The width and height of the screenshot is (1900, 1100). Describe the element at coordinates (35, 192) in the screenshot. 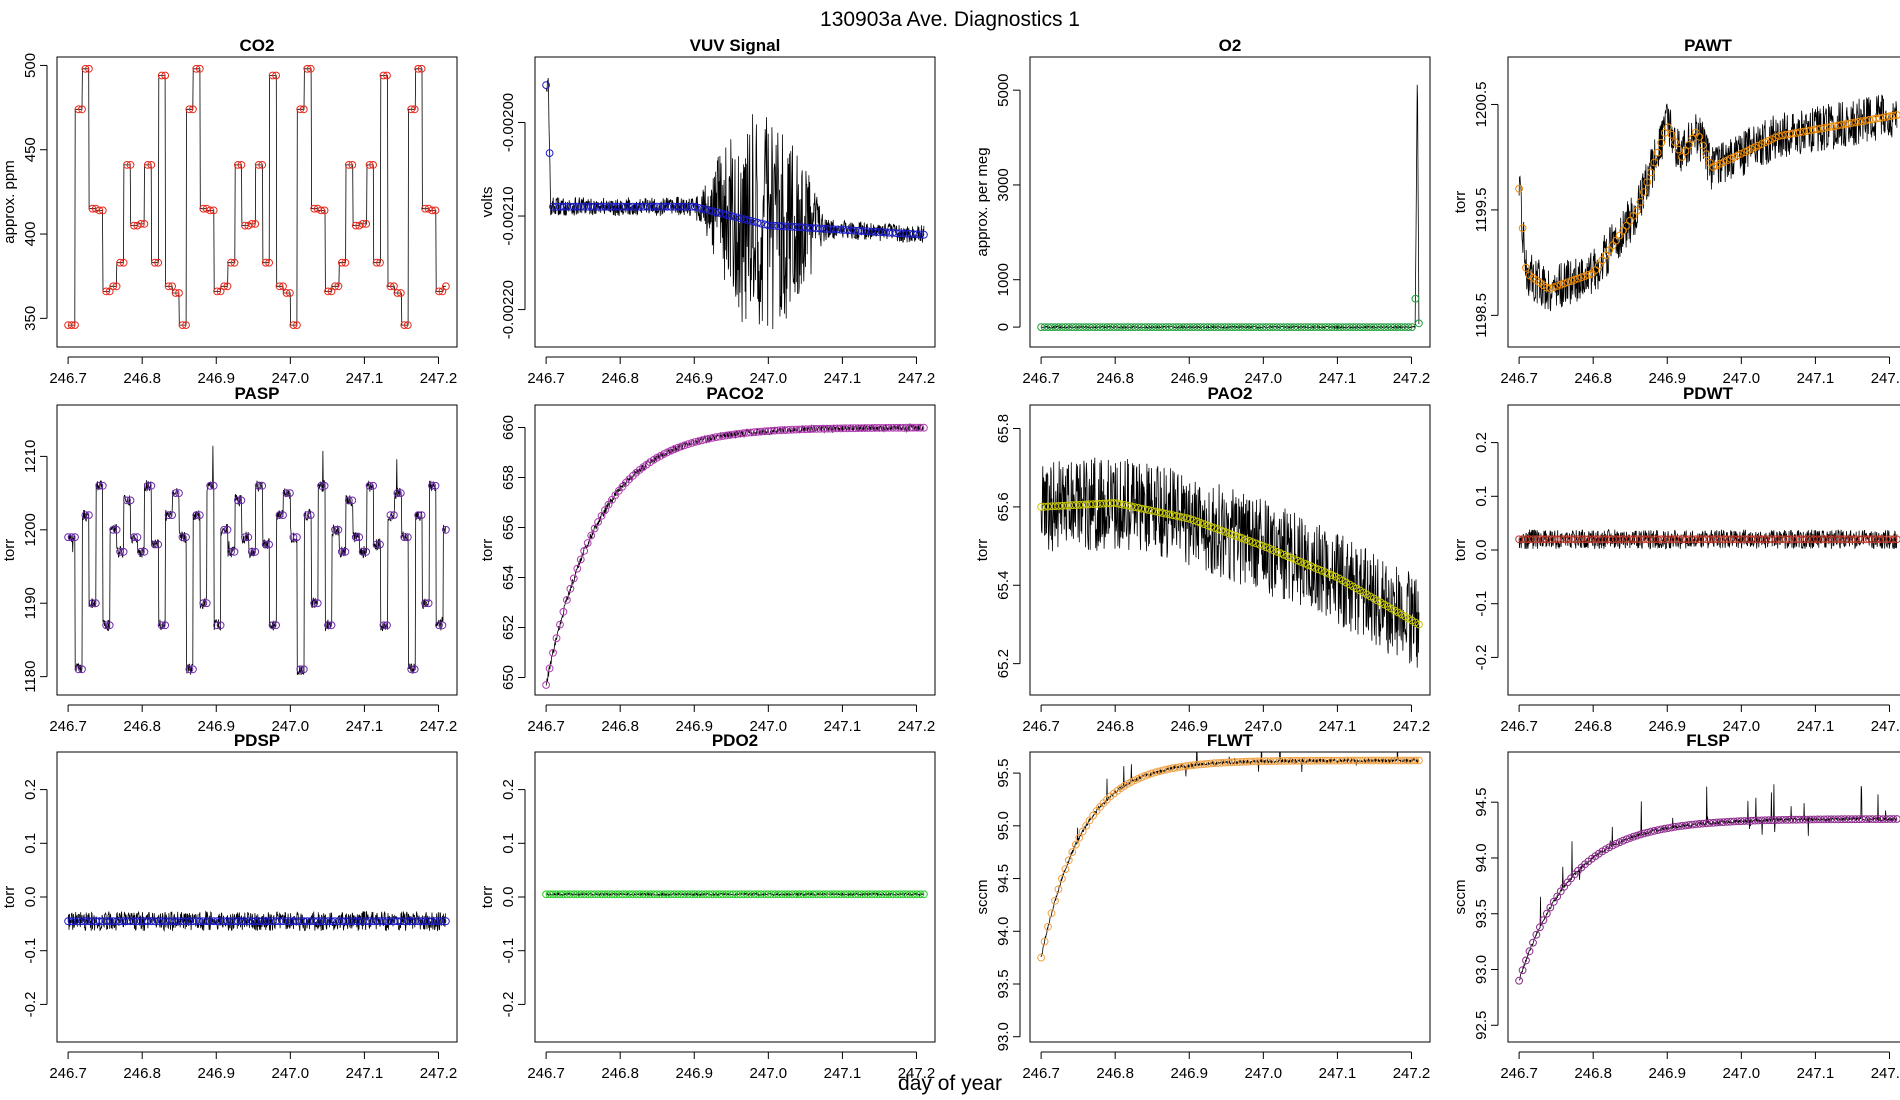

I see `y-axis: 350 400 450 500` at that location.